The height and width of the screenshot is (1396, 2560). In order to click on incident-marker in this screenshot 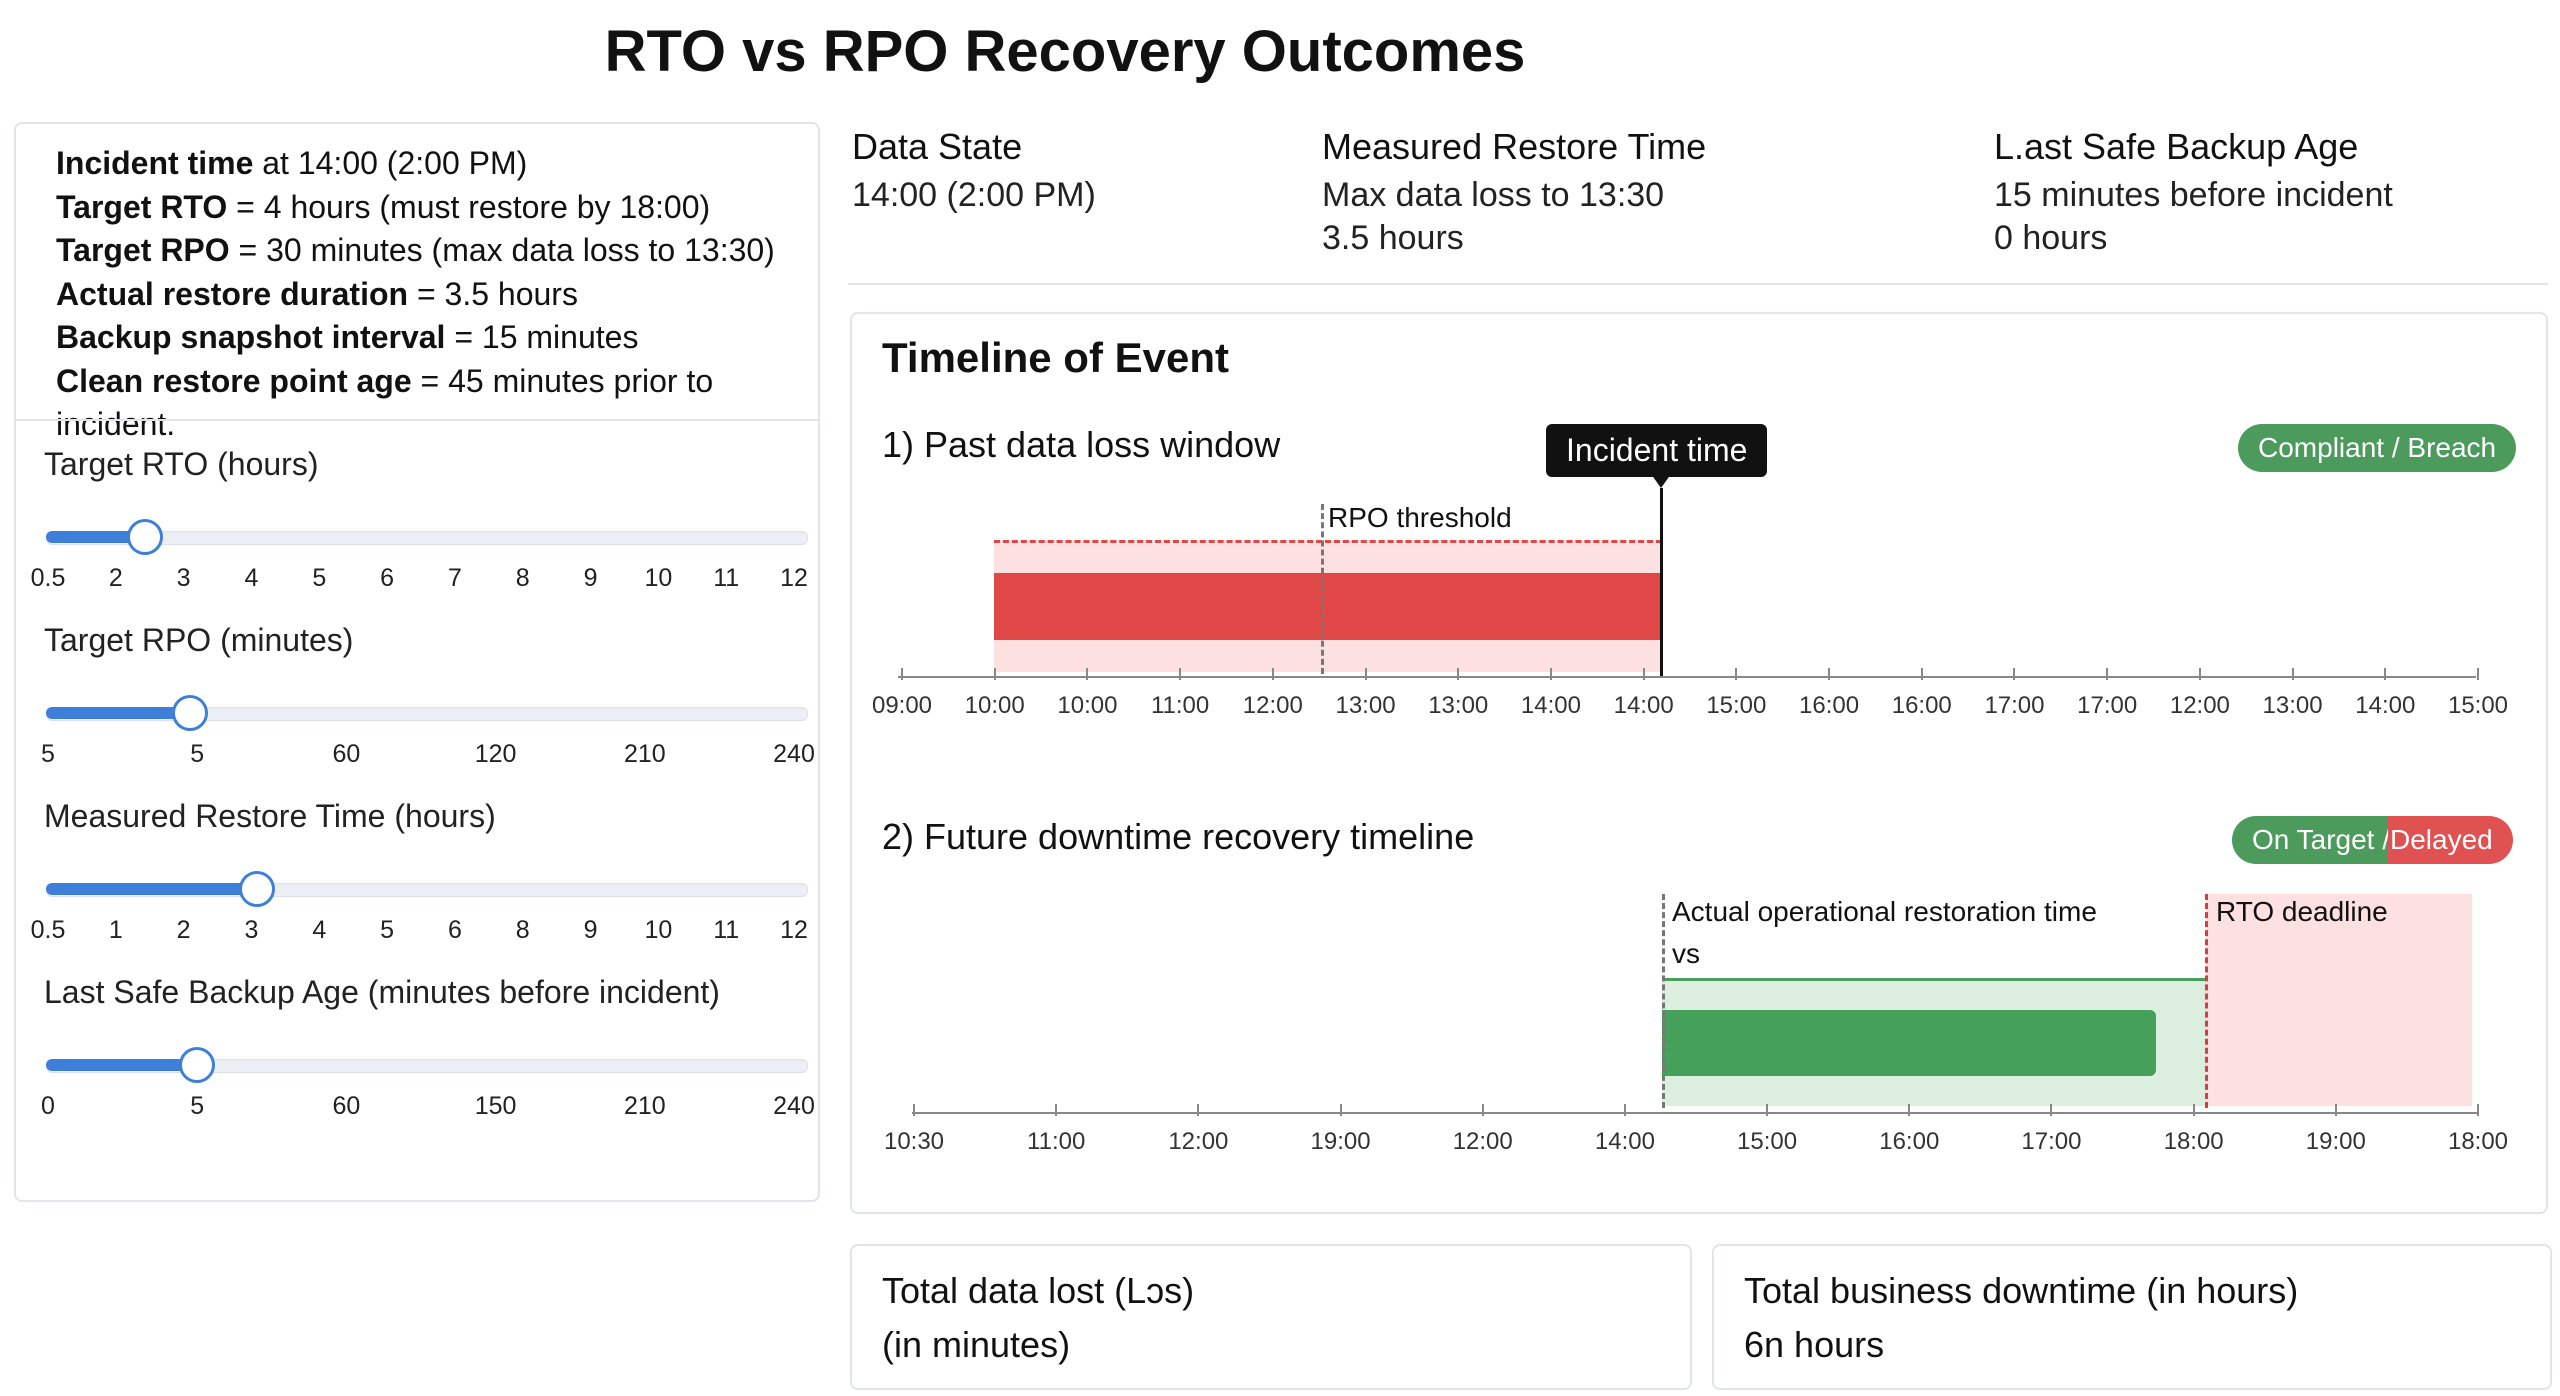, I will do `click(1663, 1001)`.